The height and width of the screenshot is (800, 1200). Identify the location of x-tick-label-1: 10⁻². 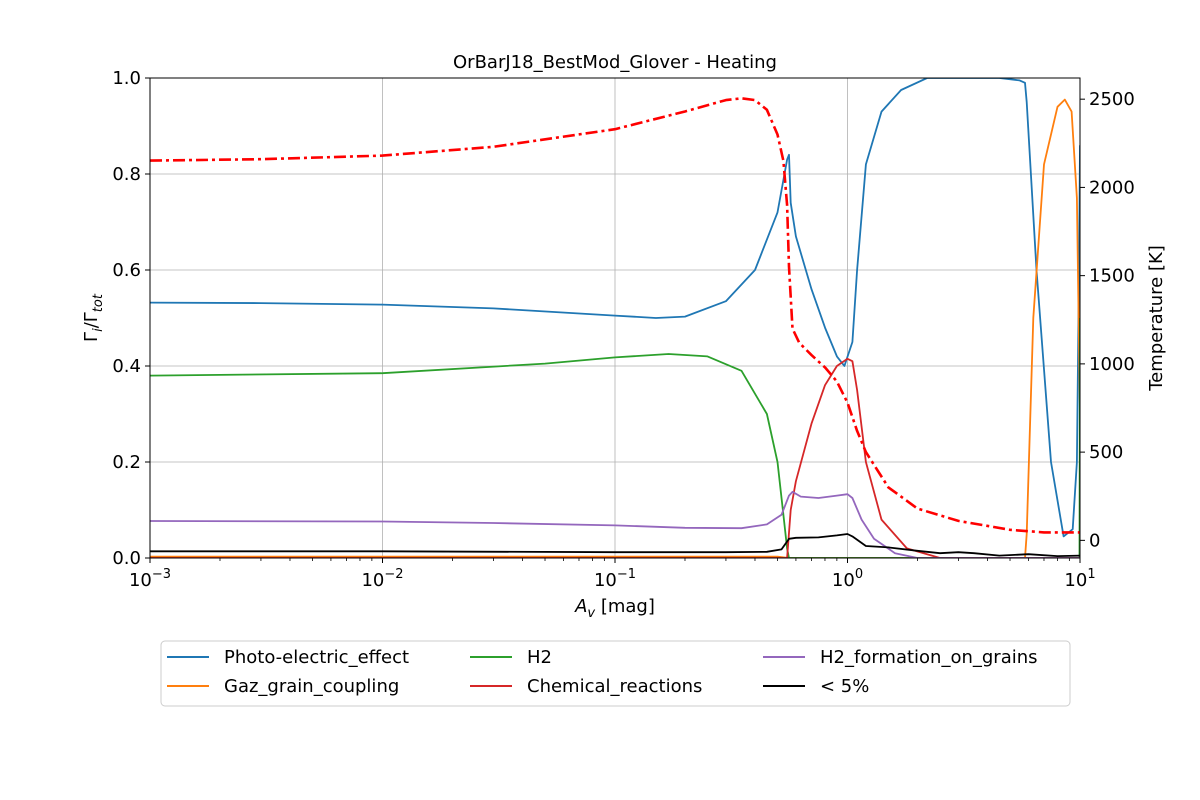
(382, 579).